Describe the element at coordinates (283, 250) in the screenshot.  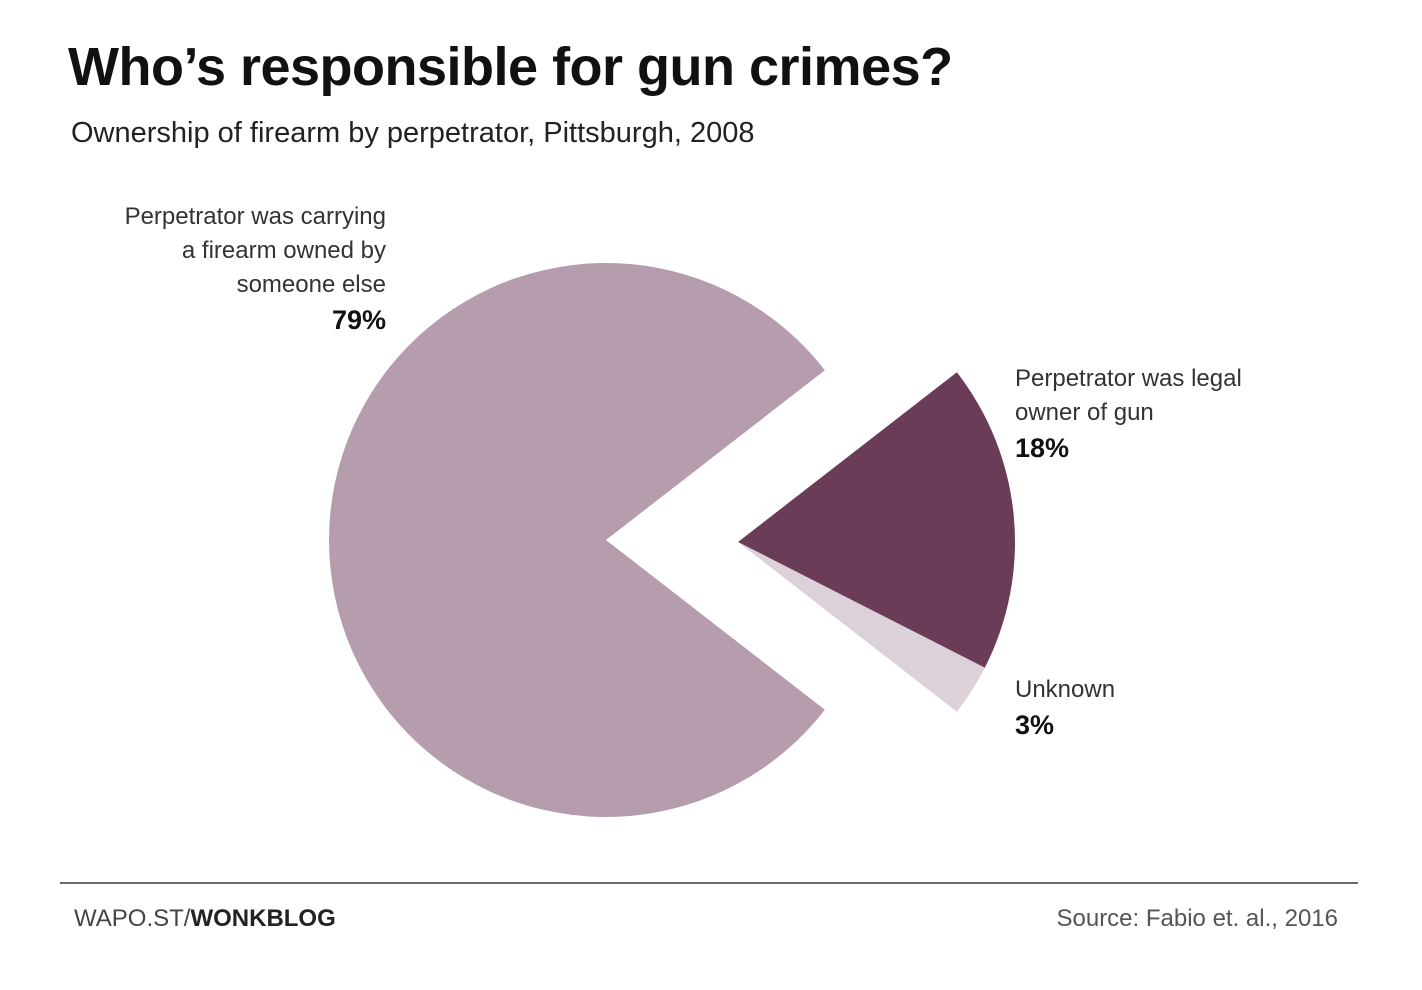
I see `slice-label-someone-else-line-2: a firearm owned by` at that location.